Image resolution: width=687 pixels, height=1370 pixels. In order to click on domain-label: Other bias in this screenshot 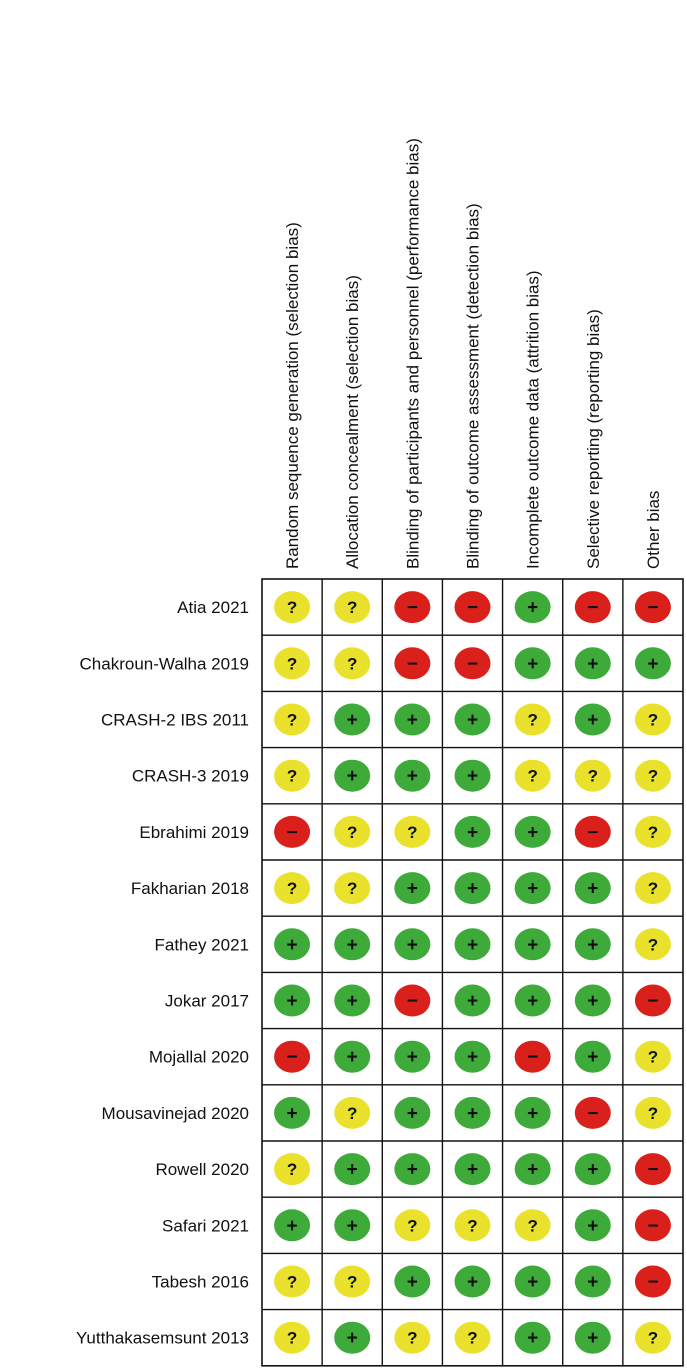, I will do `click(653, 530)`.